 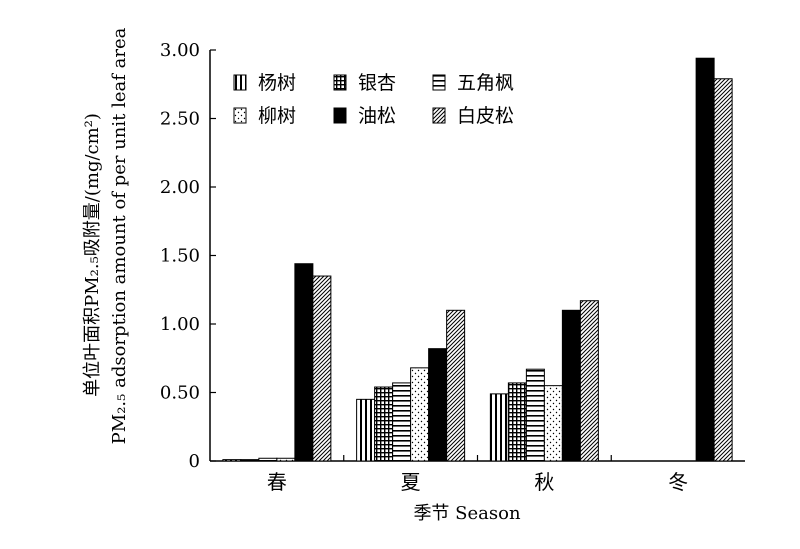 I want to click on legend-label: 五角枫, so click(x=485, y=83).